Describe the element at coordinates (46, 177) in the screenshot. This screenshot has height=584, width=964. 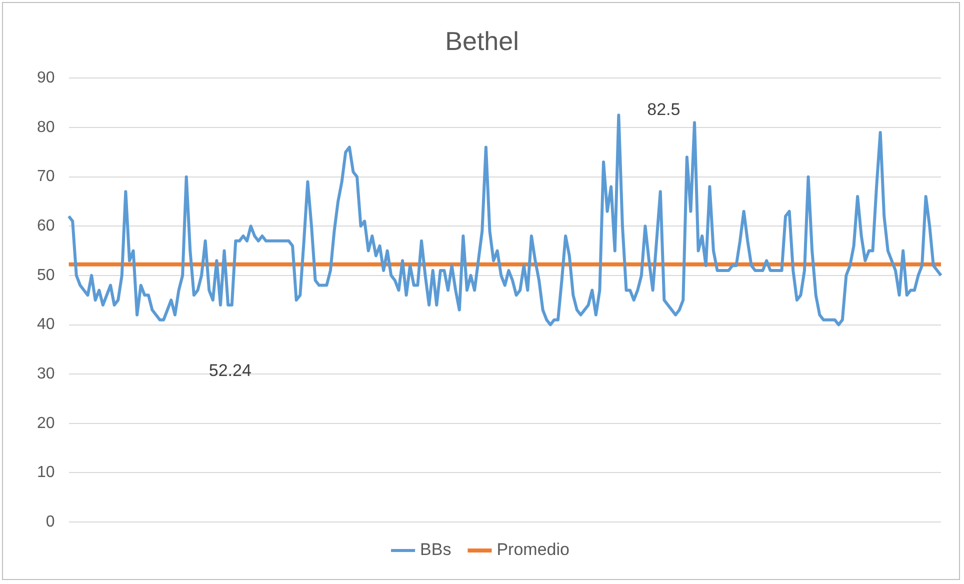
I see `y-tick-label: 70` at that location.